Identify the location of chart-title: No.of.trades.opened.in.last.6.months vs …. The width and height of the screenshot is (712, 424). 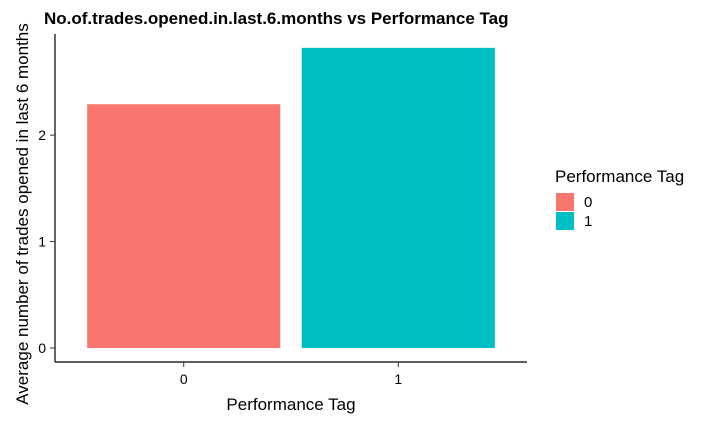
(276, 18).